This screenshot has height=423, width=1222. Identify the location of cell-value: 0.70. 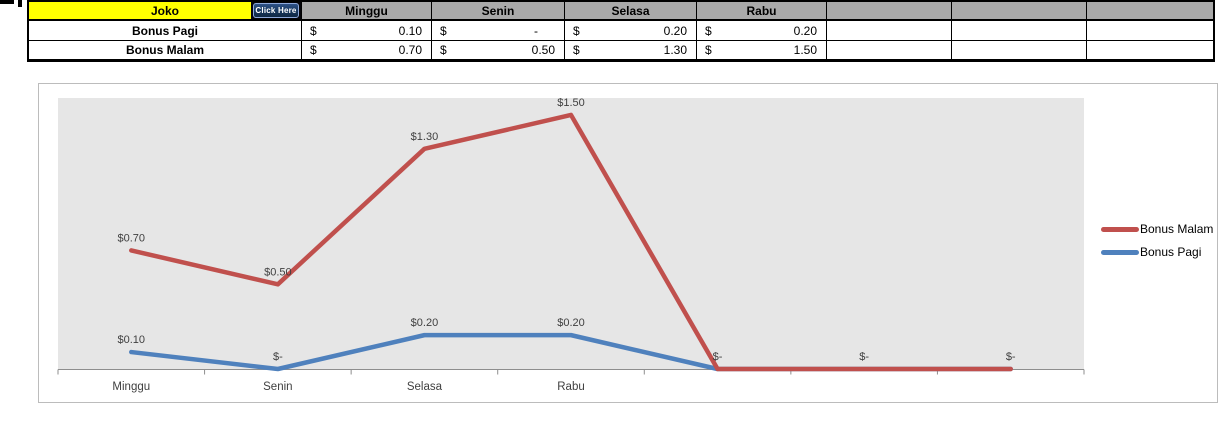
(410, 50).